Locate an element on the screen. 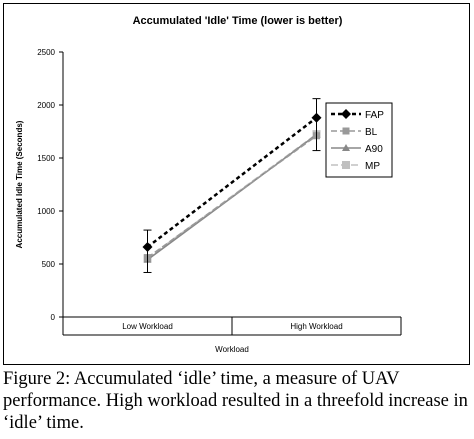 This screenshot has height=439, width=474. legend: FAP BL A90 MP is located at coordinates (359, 140).